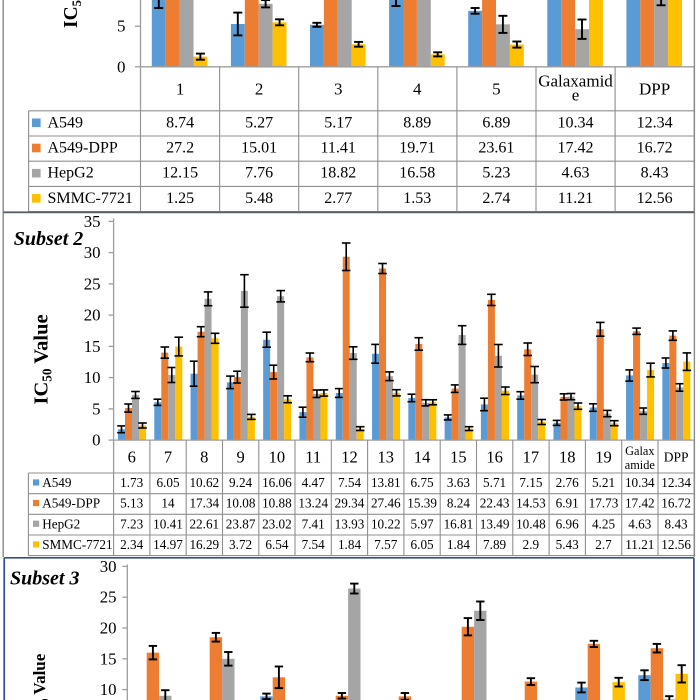 This screenshot has width=700, height=700. What do you see at coordinates (240, 482) in the screenshot?
I see `svg-text: 9.24` at bounding box center [240, 482].